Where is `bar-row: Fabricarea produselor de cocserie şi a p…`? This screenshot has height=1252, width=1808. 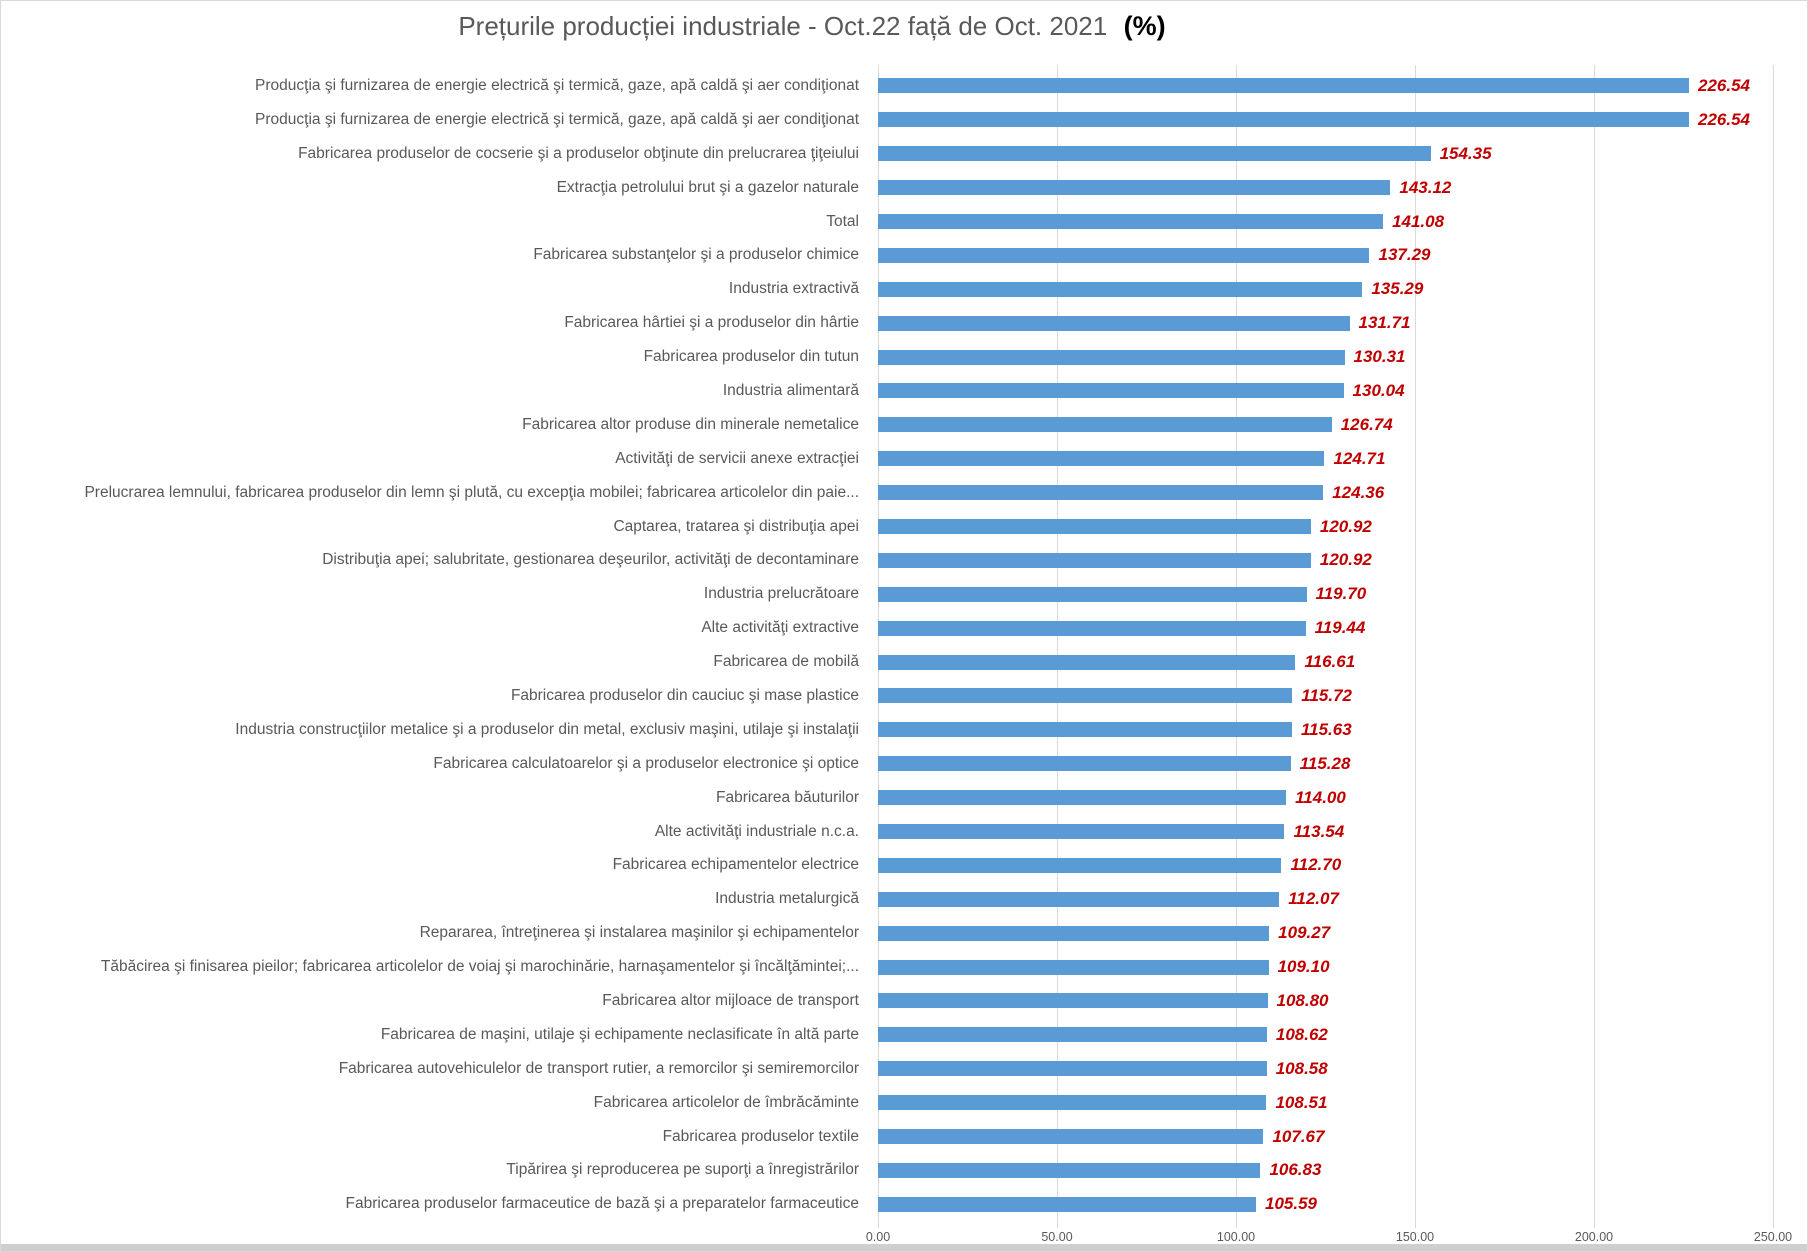
bar-row: Fabricarea produselor de cocserie şi a p… is located at coordinates (904, 154).